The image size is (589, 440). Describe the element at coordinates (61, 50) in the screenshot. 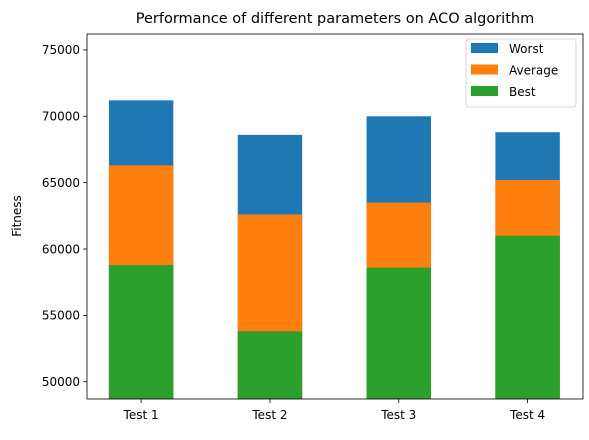

I see `y-tick-label: 75000` at that location.